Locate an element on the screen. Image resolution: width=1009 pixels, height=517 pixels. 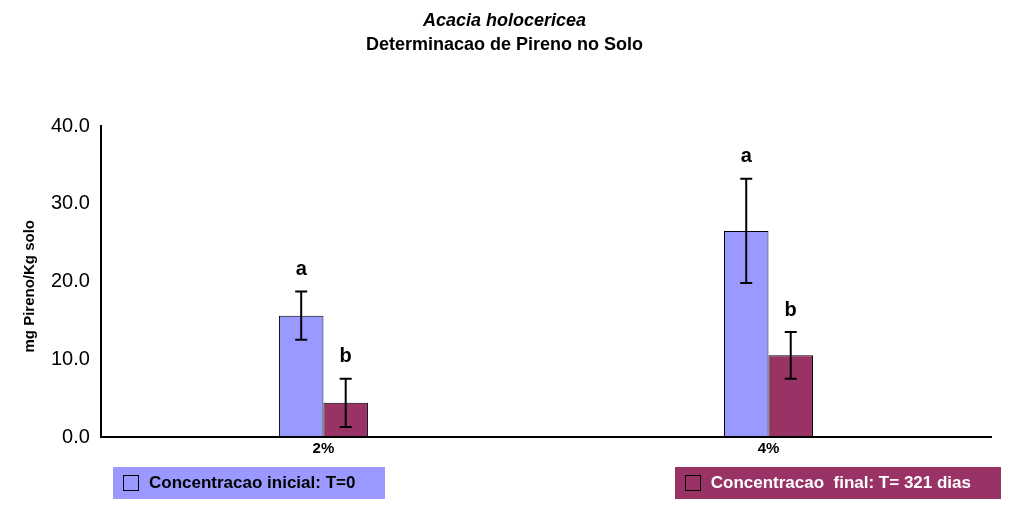
x-tick-label: 2% is located at coordinates (323, 448).